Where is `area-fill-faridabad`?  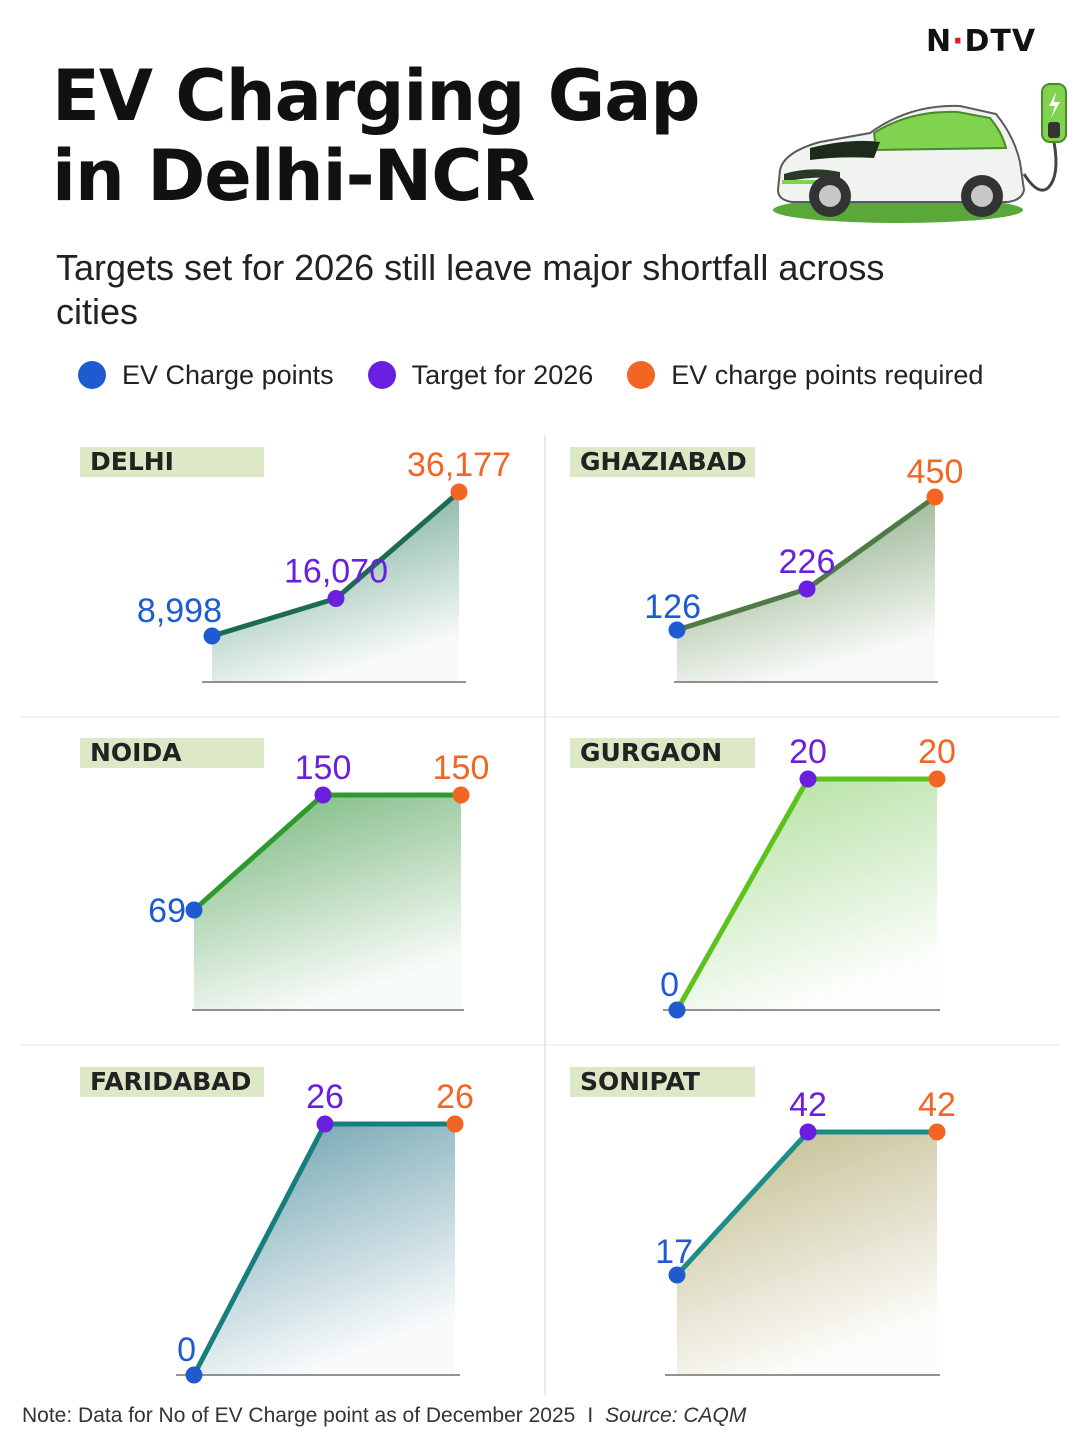 area-fill-faridabad is located at coordinates (324, 1249).